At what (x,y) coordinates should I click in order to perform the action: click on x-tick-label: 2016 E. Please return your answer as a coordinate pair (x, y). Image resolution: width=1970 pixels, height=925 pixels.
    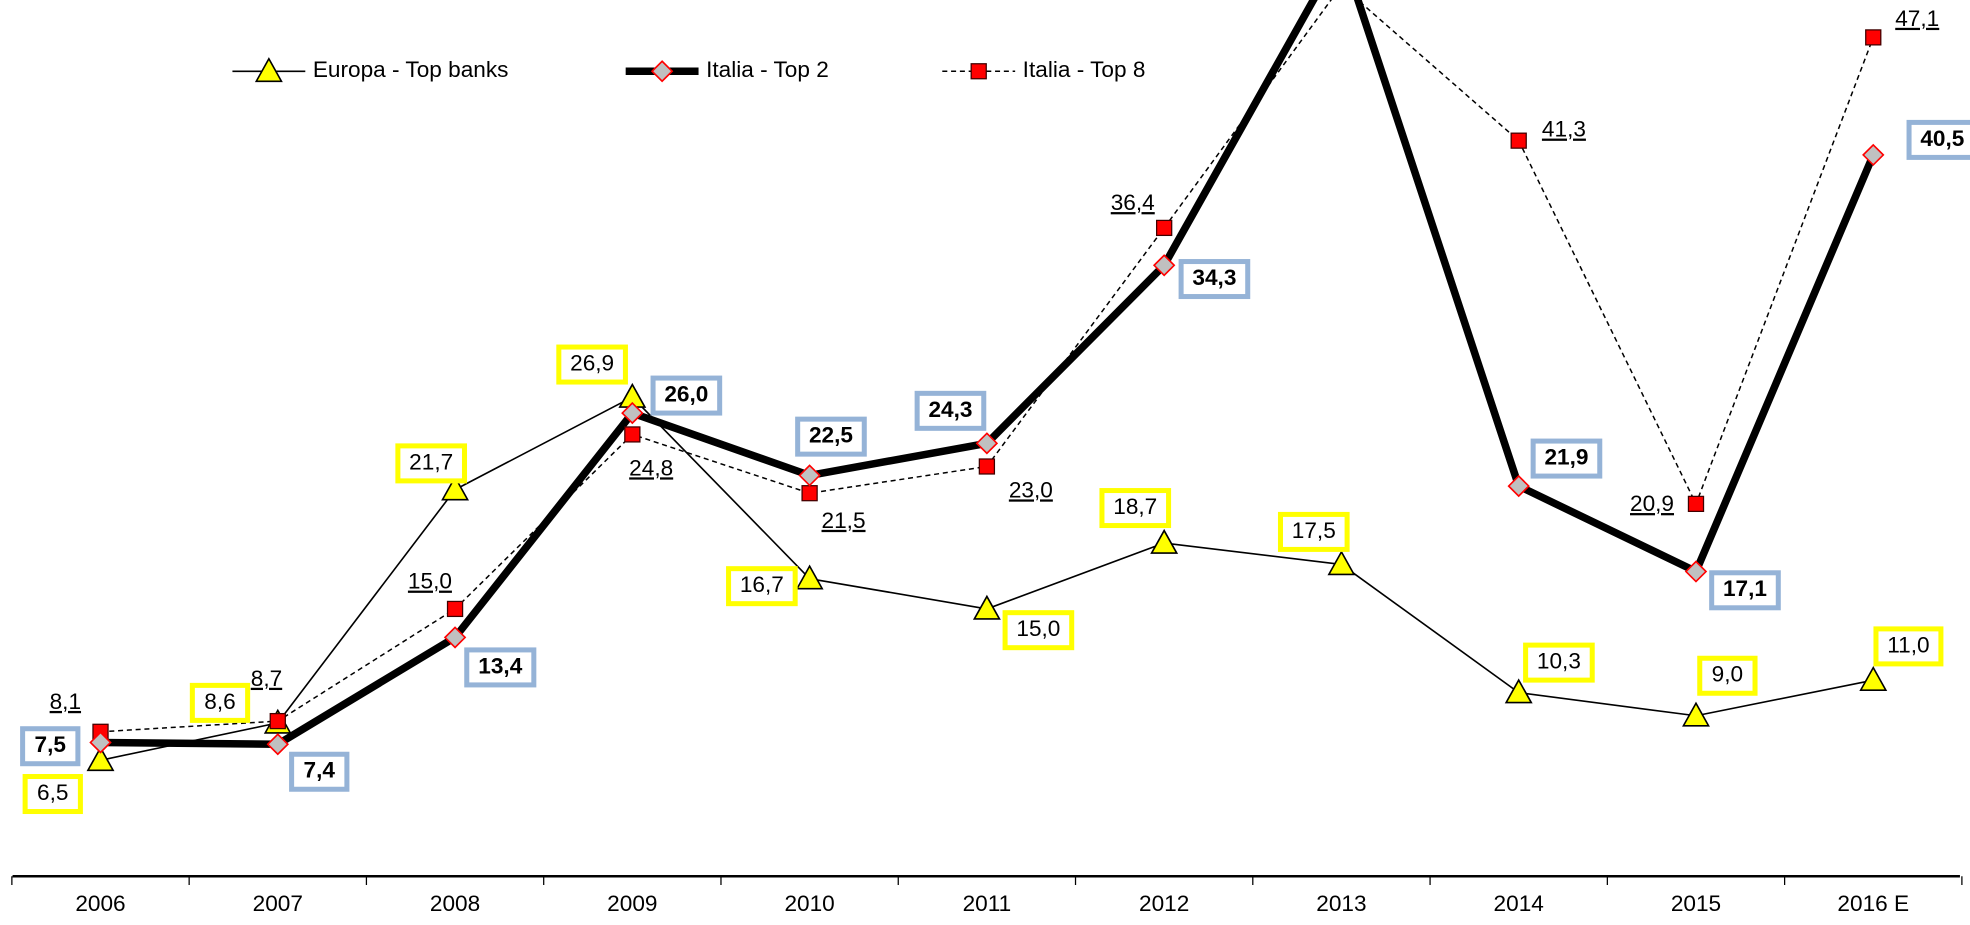
    Looking at the image, I should click on (1873, 903).